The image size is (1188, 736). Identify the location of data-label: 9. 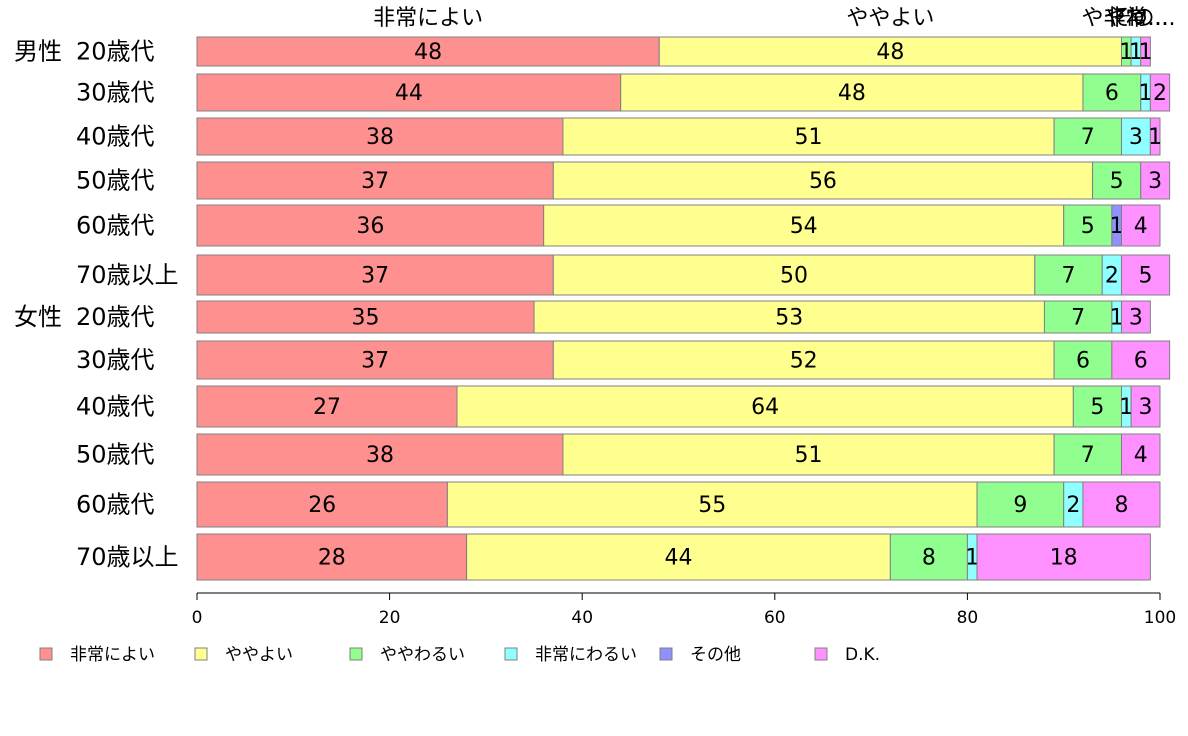
(1020, 505).